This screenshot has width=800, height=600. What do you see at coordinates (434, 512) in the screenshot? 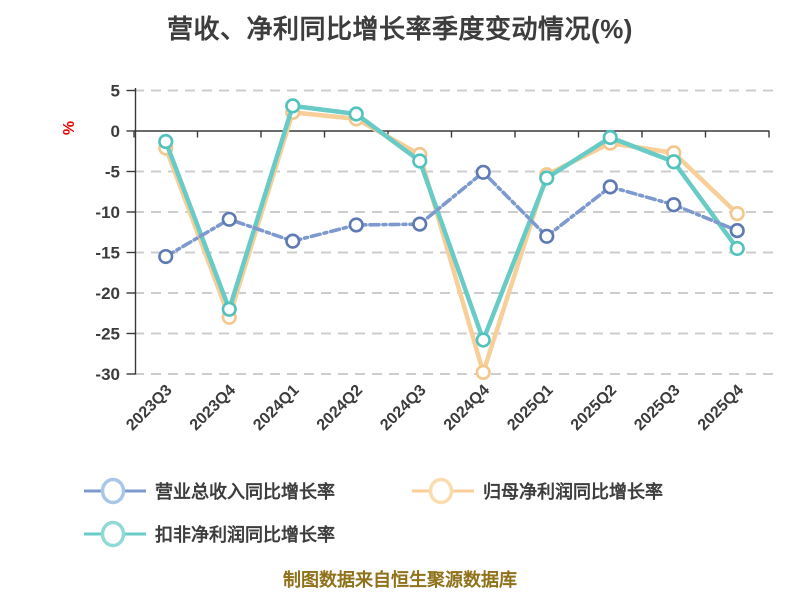
I see `chart-legend: 营业总收入同比增长率 归母净利润同比增长率扣非净利润同比增长率` at bounding box center [434, 512].